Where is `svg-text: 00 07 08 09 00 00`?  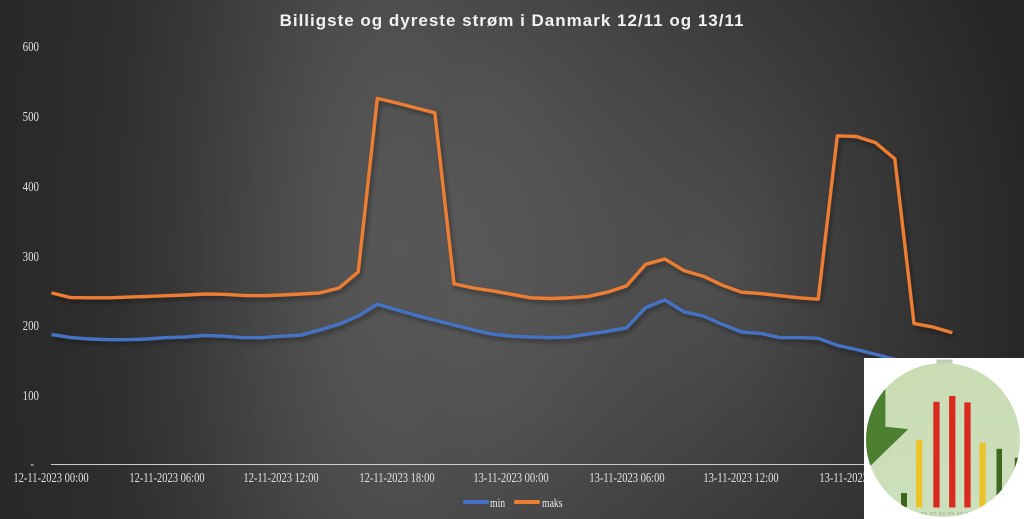
svg-text: 00 07 08 09 00 00 is located at coordinates (947, 513).